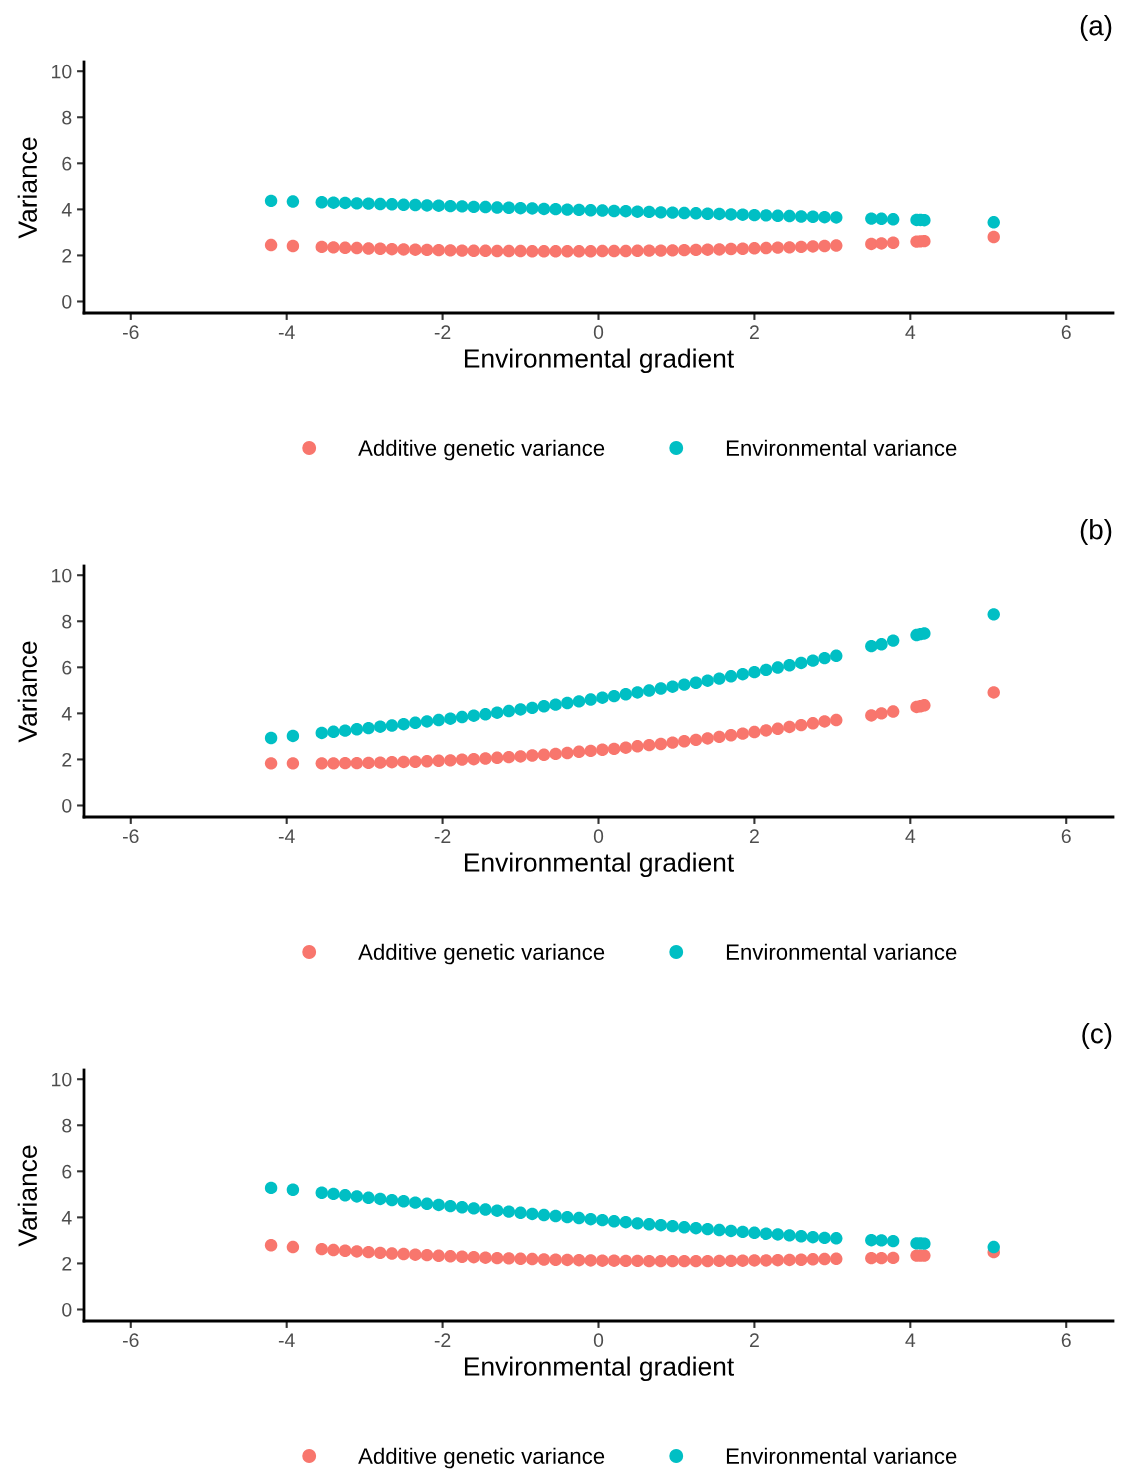  I want to click on chart-title: (c), so click(1097, 1036).